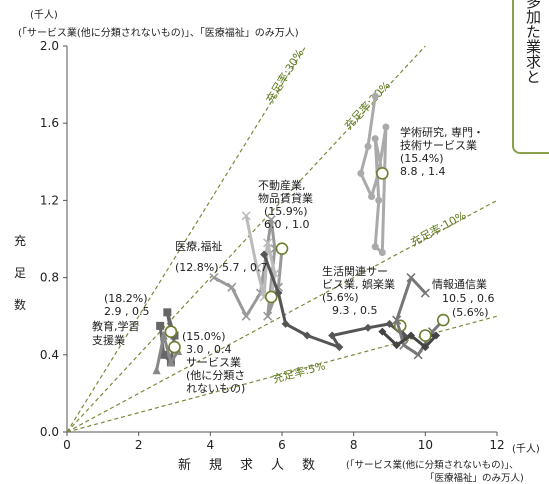  I want to click on annotation-label: (15.4%), so click(422, 158).